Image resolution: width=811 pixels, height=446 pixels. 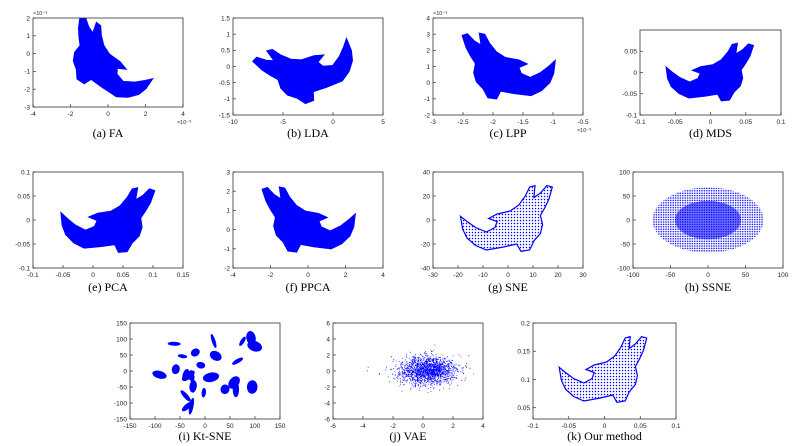 What do you see at coordinates (25, 268) in the screenshot?
I see `y-tick-label: -0.1` at bounding box center [25, 268].